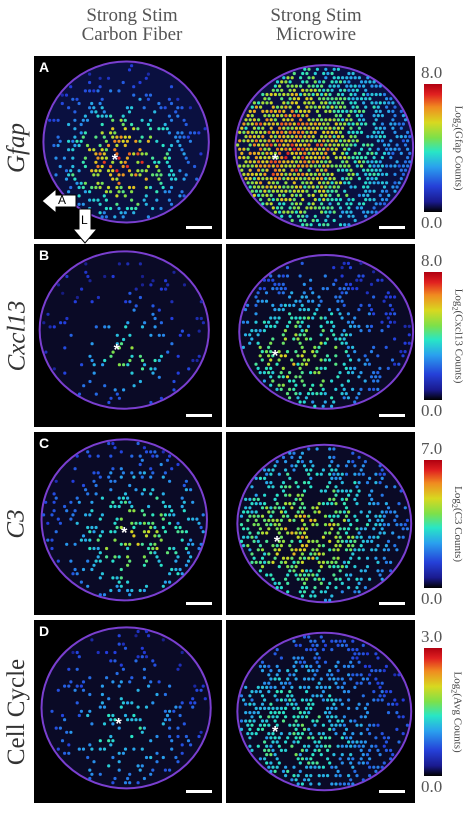 This screenshot has height=825, width=474. What do you see at coordinates (132, 34) in the screenshot?
I see `column-header-line2: Carbon Fiber` at bounding box center [132, 34].